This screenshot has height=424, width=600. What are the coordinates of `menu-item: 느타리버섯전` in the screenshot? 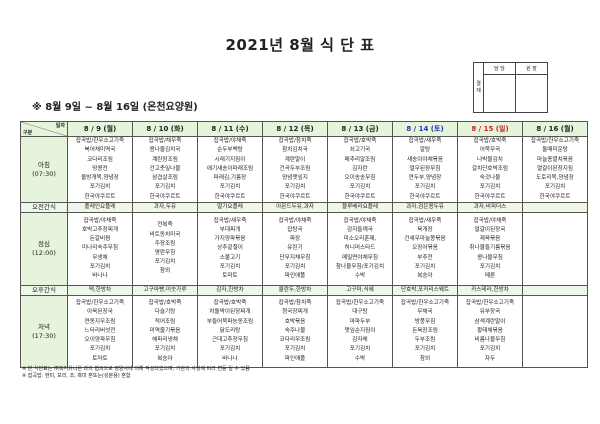 It's located at (100, 330).